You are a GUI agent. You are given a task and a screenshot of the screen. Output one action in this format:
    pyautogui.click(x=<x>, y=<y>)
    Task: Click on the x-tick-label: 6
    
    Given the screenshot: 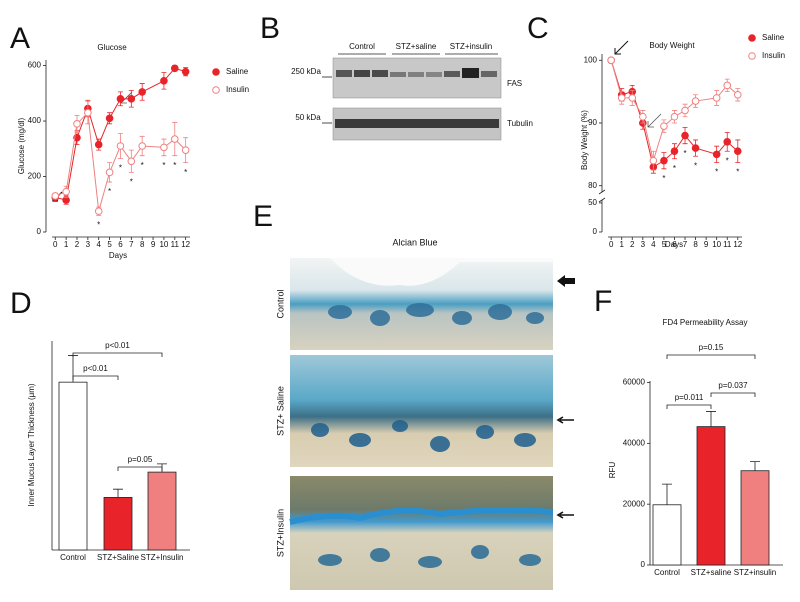 What is the action you would take?
    pyautogui.click(x=120, y=244)
    